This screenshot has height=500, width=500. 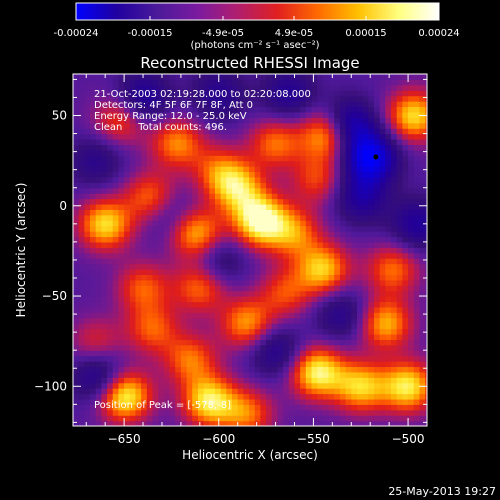 I want to click on peak-position-label: Position of Peak = [-578,-8], so click(x=162, y=405).